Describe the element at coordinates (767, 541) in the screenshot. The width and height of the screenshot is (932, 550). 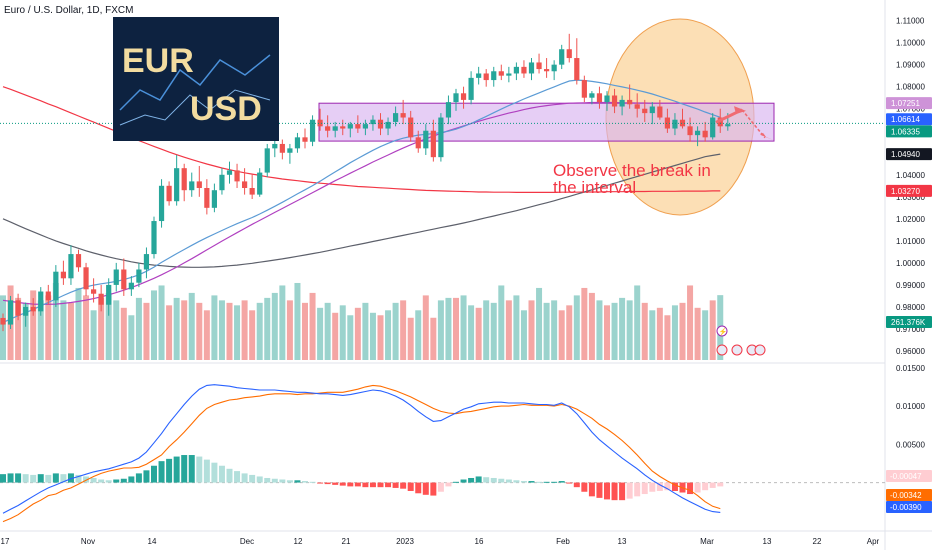
I see `time-tick-label: 13` at that location.